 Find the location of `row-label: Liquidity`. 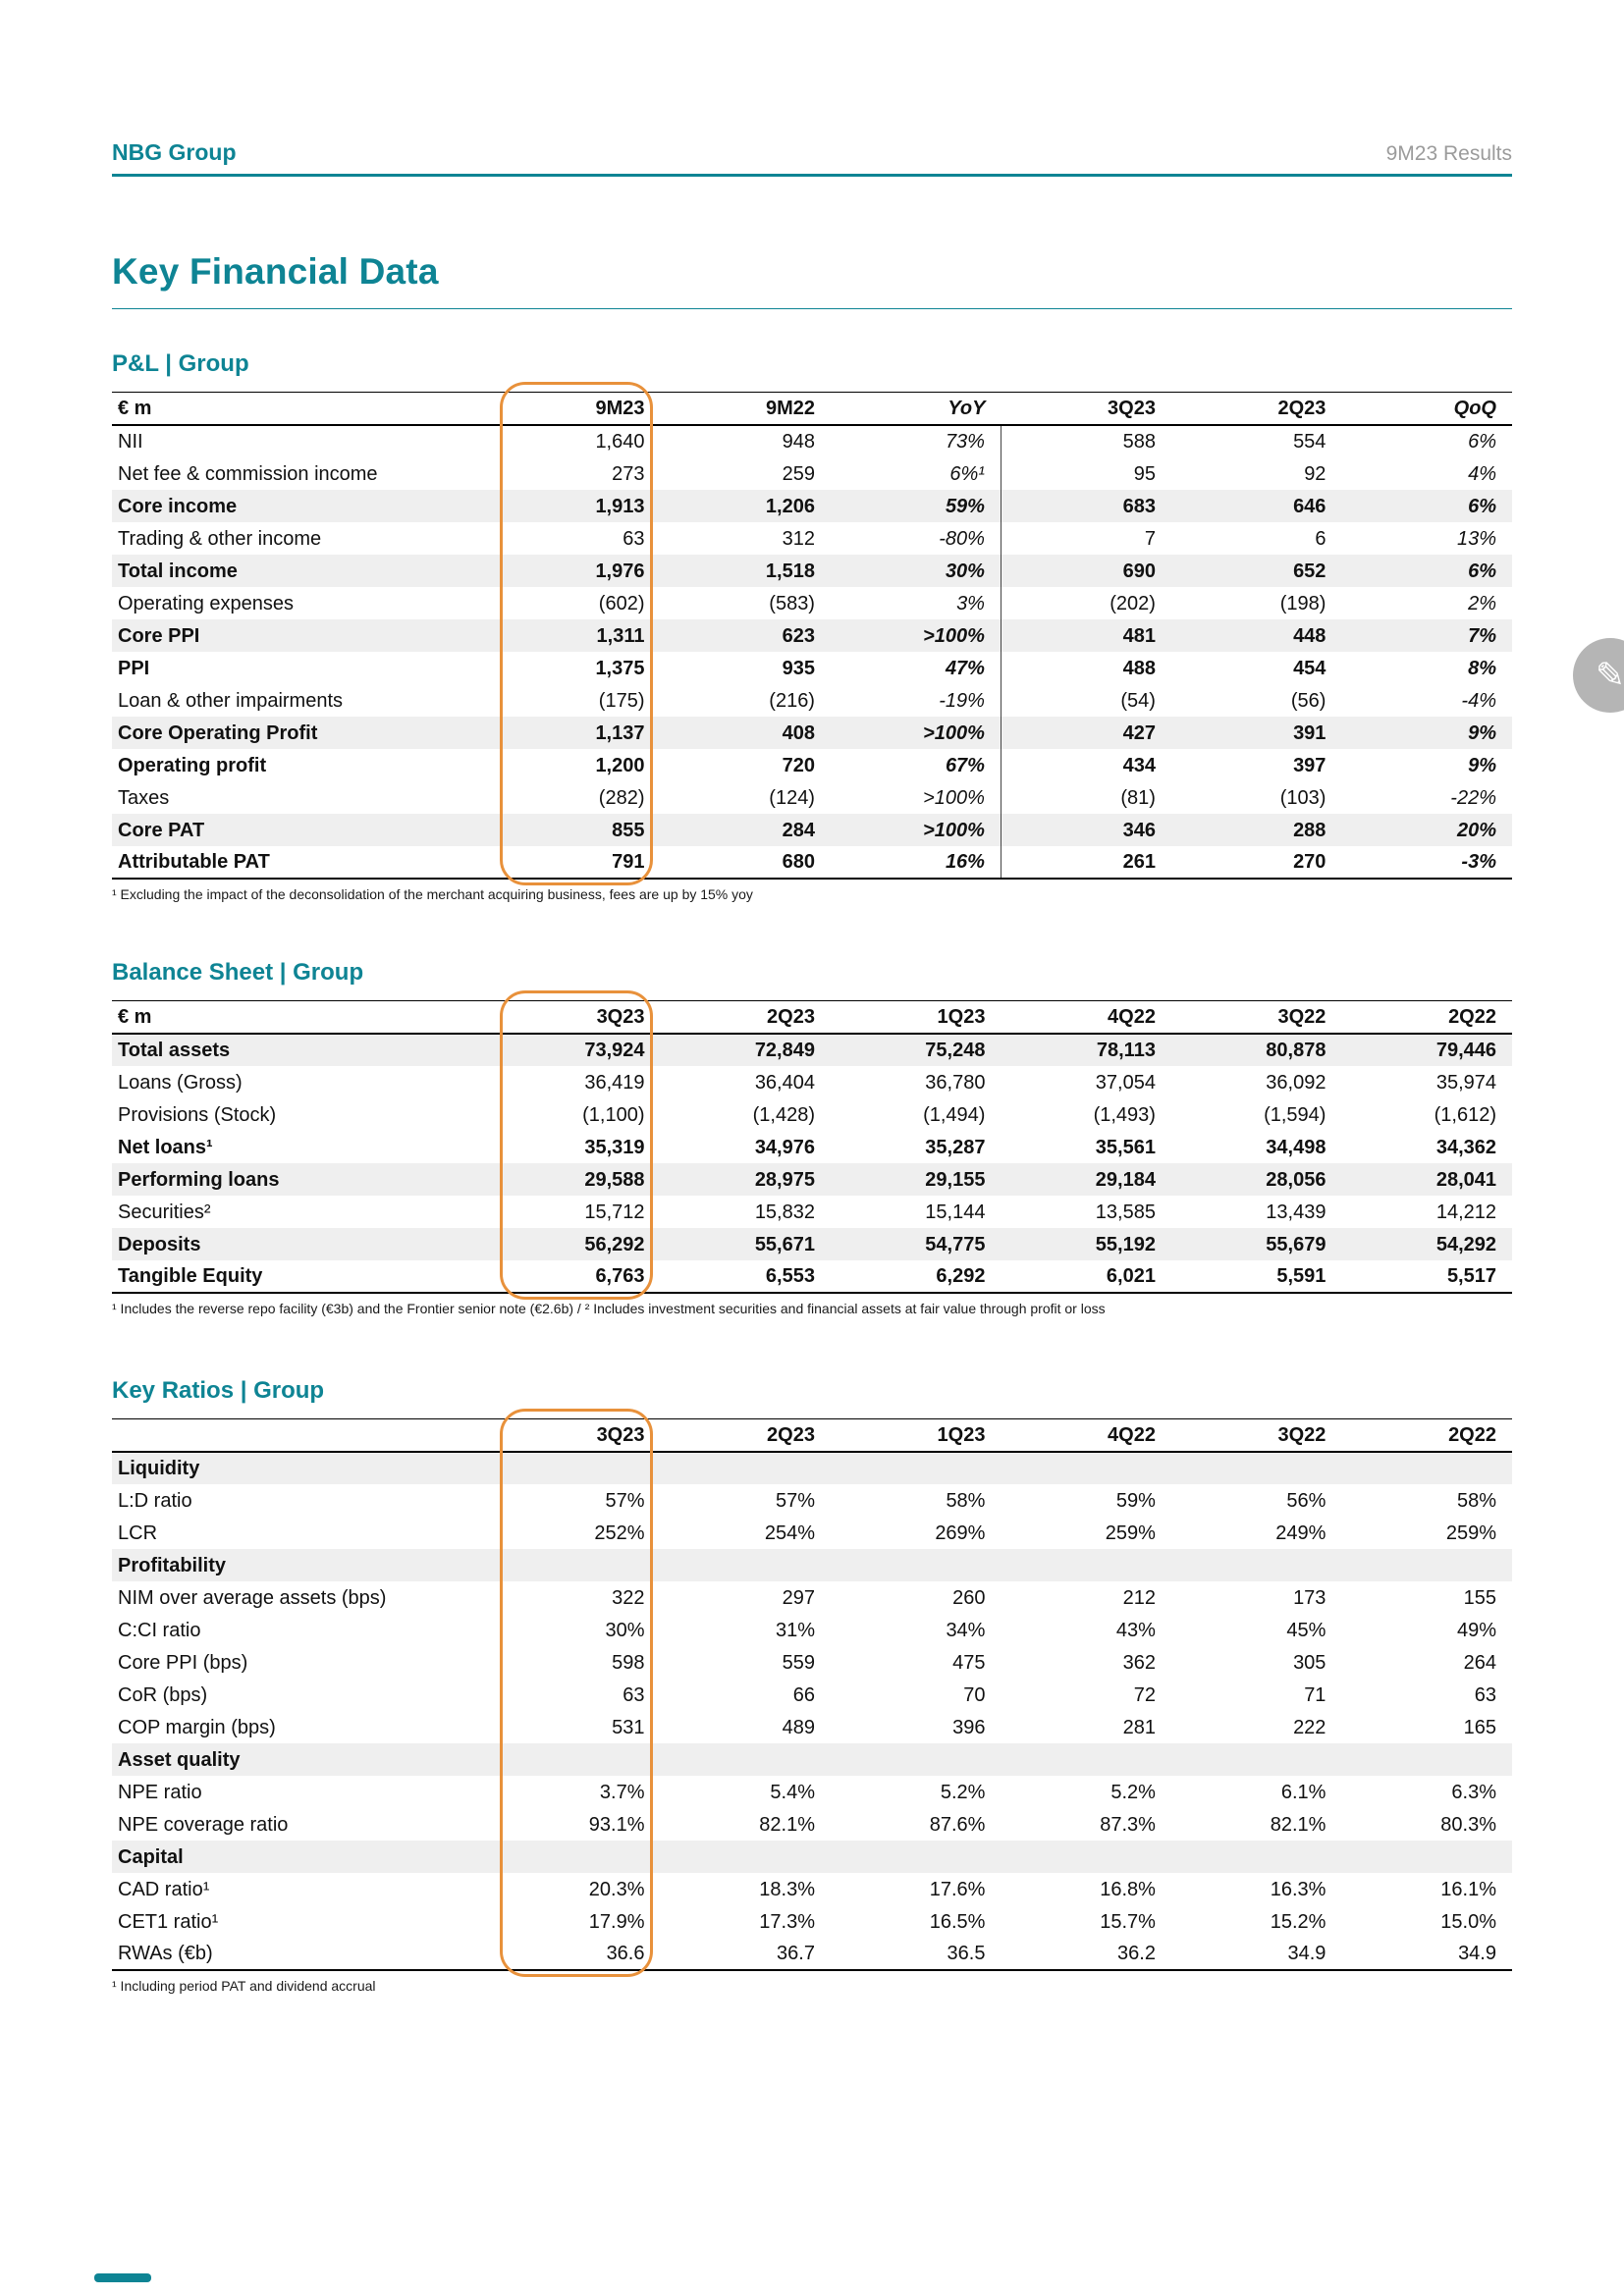

row-label: Liquidity is located at coordinates (159, 1468).